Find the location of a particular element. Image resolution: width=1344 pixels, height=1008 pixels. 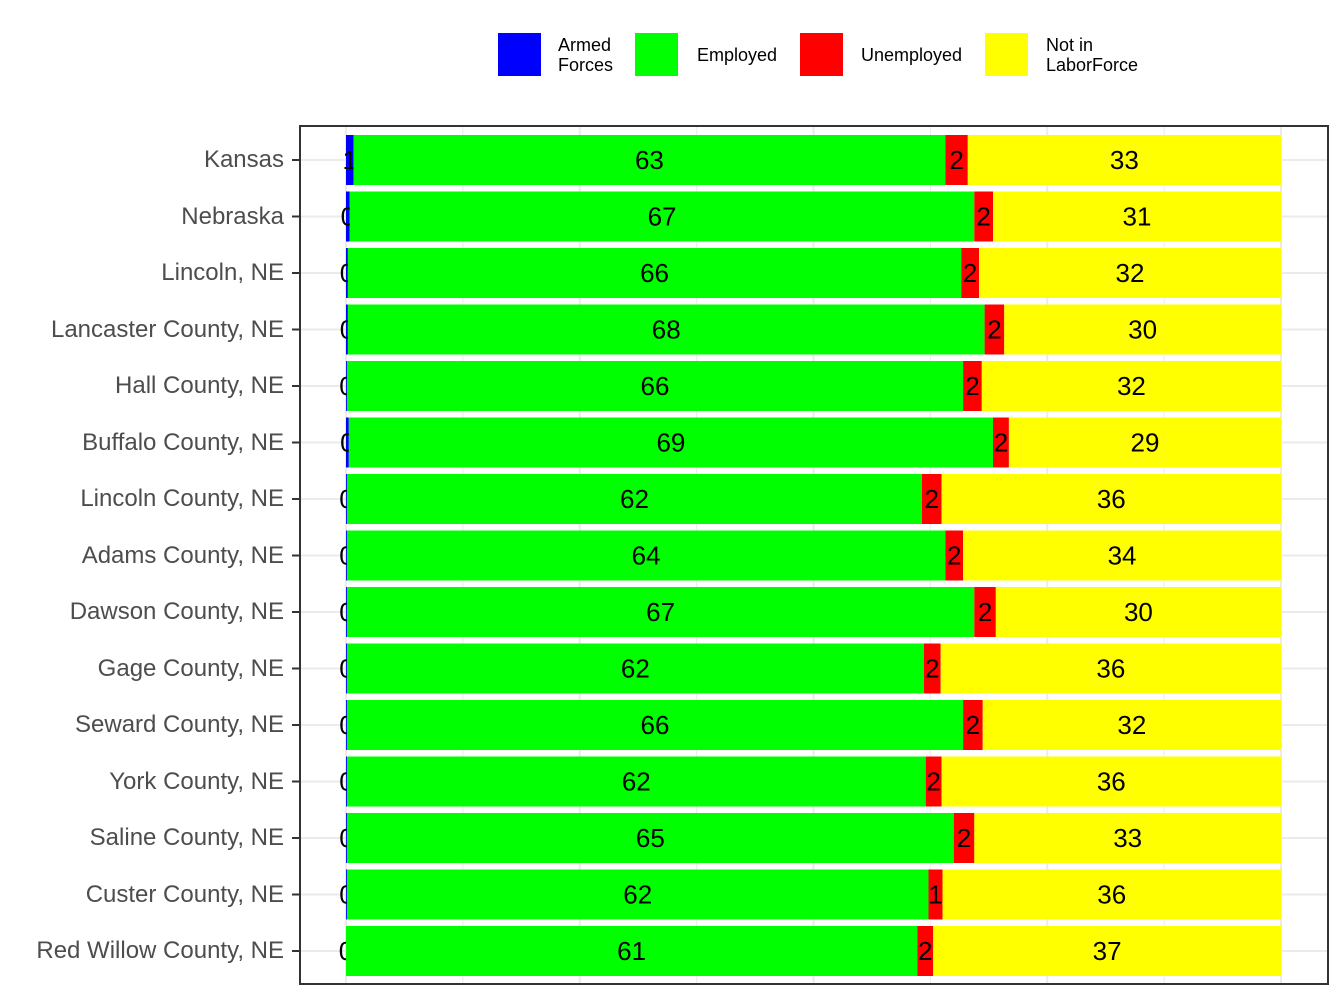

legend-label-not-in-laborforce: Not in LaborForce is located at coordinates (1092, 55).